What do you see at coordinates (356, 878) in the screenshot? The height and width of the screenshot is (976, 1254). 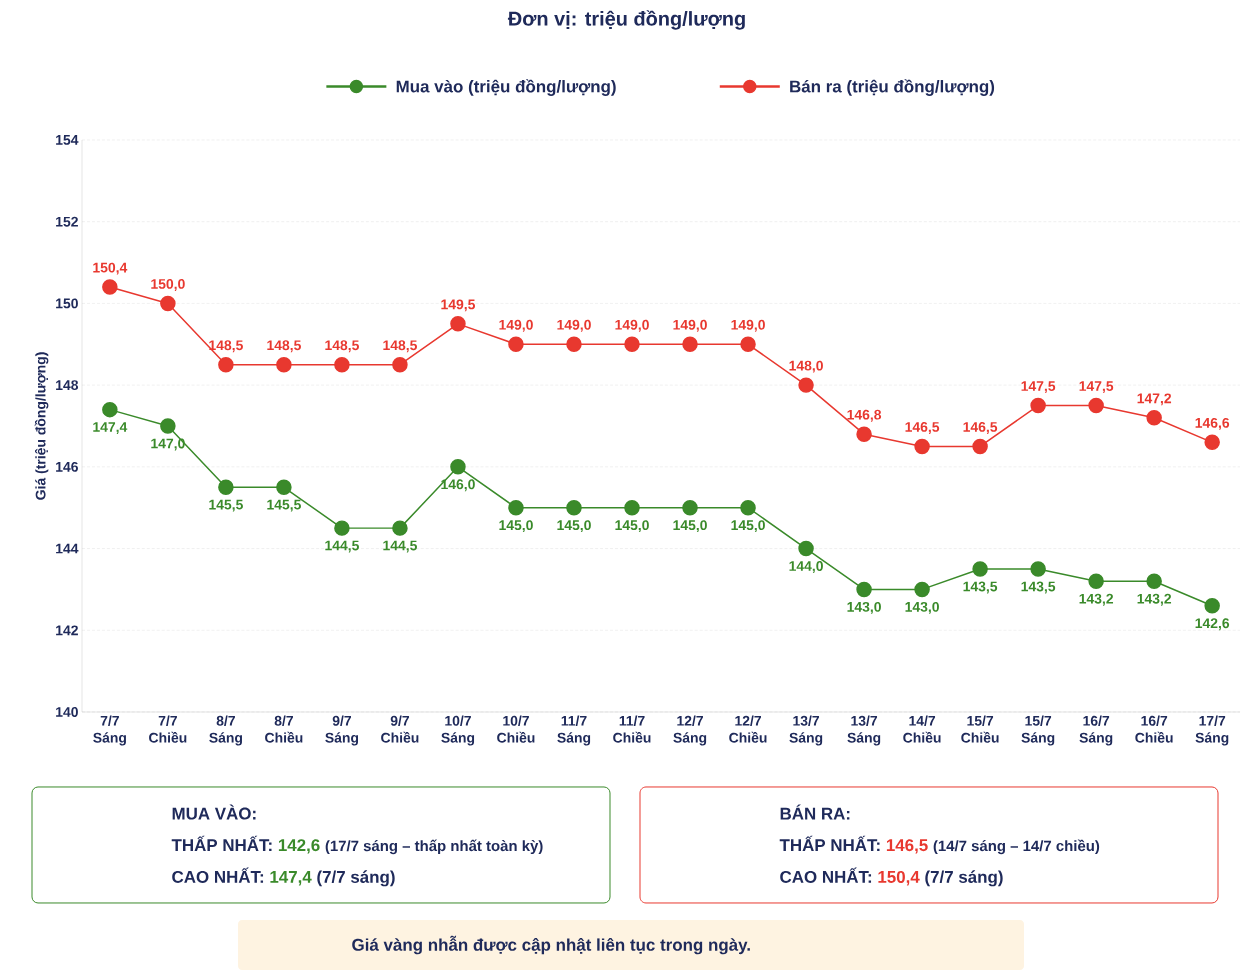 I see `text: (7/7 sáng)` at bounding box center [356, 878].